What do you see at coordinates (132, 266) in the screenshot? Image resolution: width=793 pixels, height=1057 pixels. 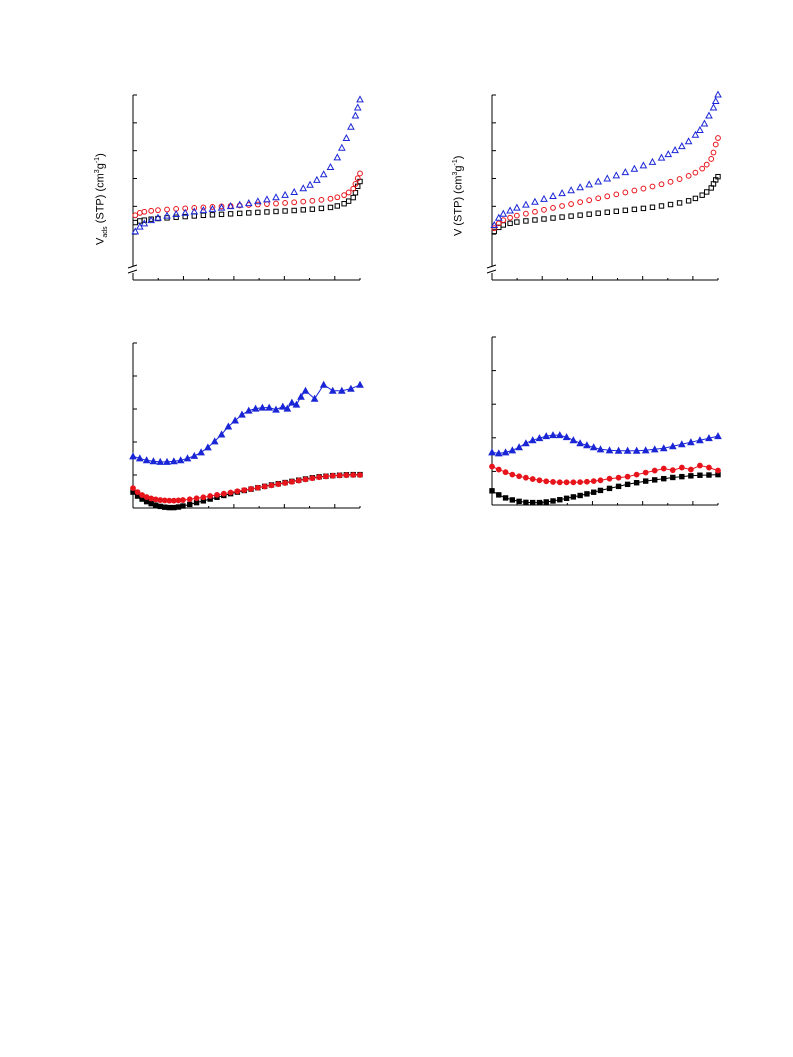 I see `left-top-axis-break-mark` at bounding box center [132, 266].